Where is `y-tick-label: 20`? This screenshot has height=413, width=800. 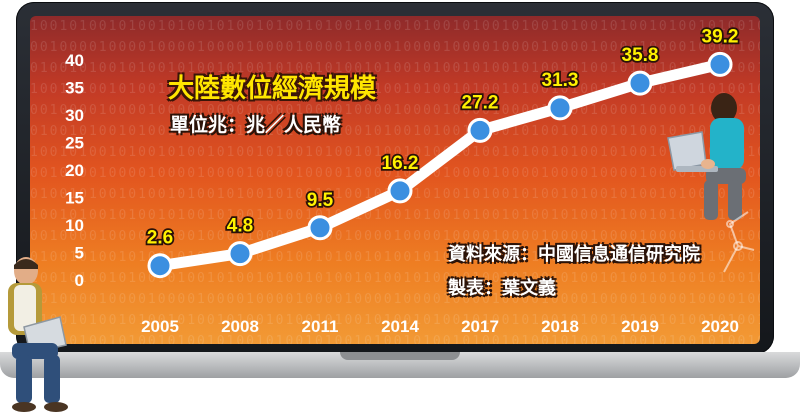
y-tick-label: 20 is located at coordinates (74, 170).